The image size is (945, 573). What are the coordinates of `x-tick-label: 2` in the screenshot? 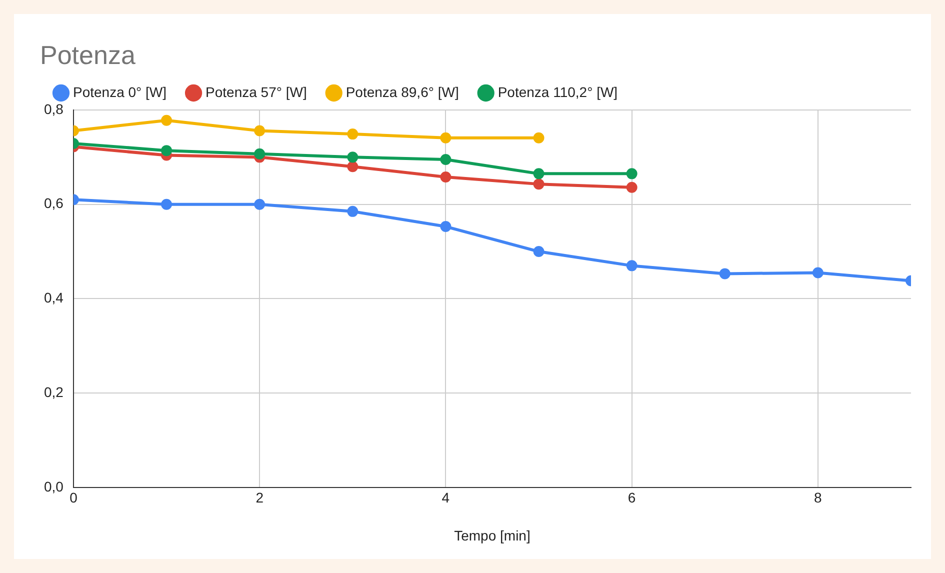 It's located at (260, 498).